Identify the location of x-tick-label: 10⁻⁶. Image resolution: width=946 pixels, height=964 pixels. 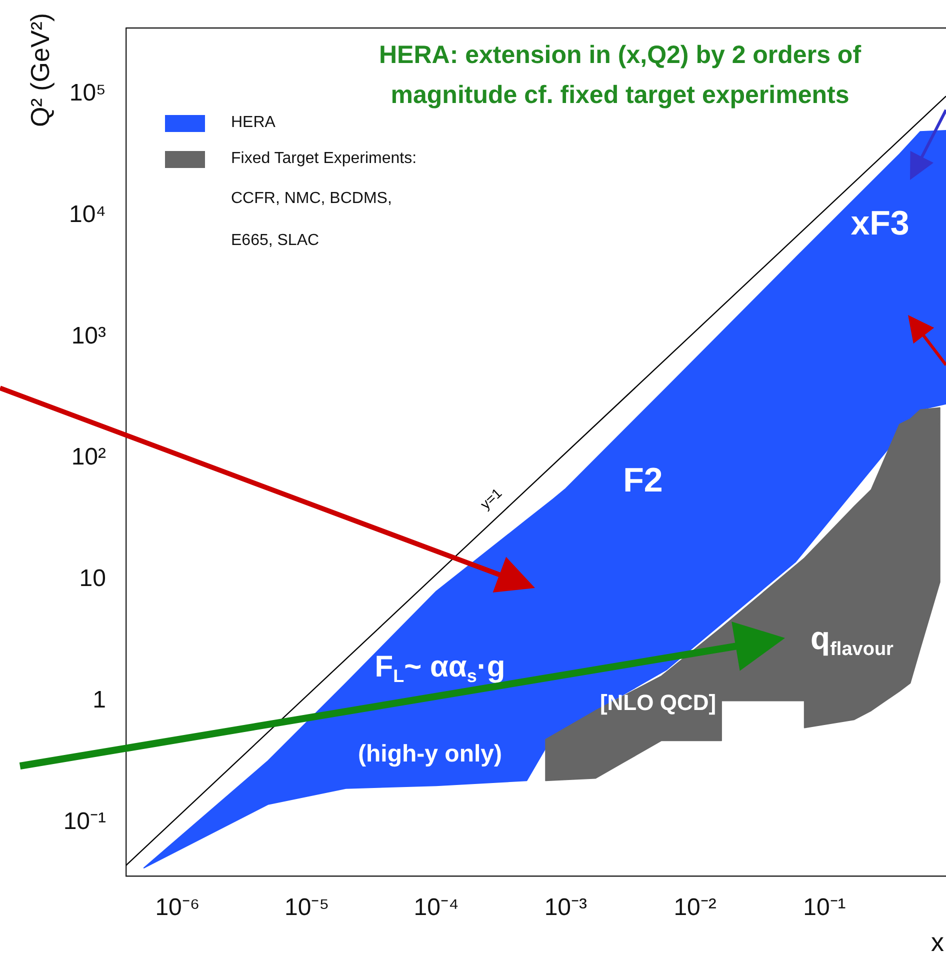
(177, 908).